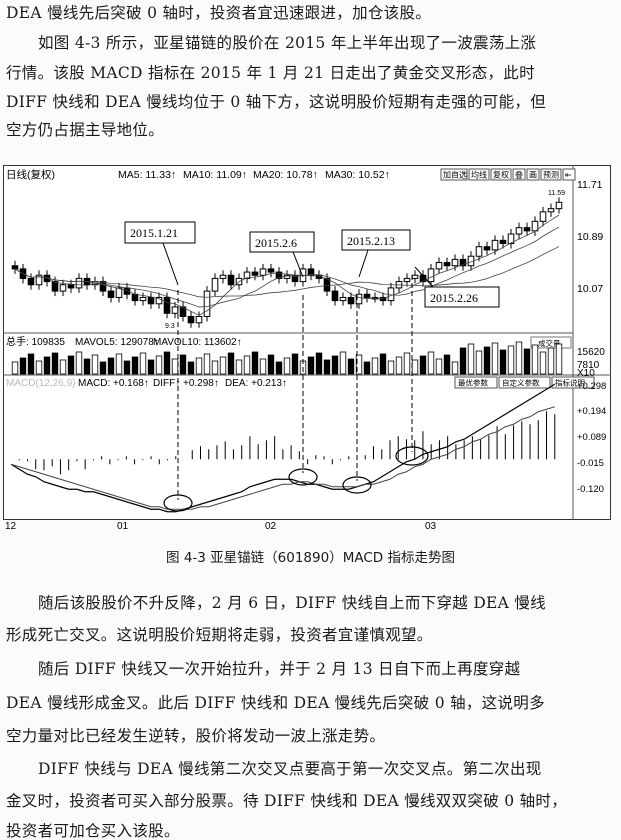 This screenshot has height=840, width=621. What do you see at coordinates (591, 437) in the screenshot?
I see `macd-tick: +0.089` at bounding box center [591, 437].